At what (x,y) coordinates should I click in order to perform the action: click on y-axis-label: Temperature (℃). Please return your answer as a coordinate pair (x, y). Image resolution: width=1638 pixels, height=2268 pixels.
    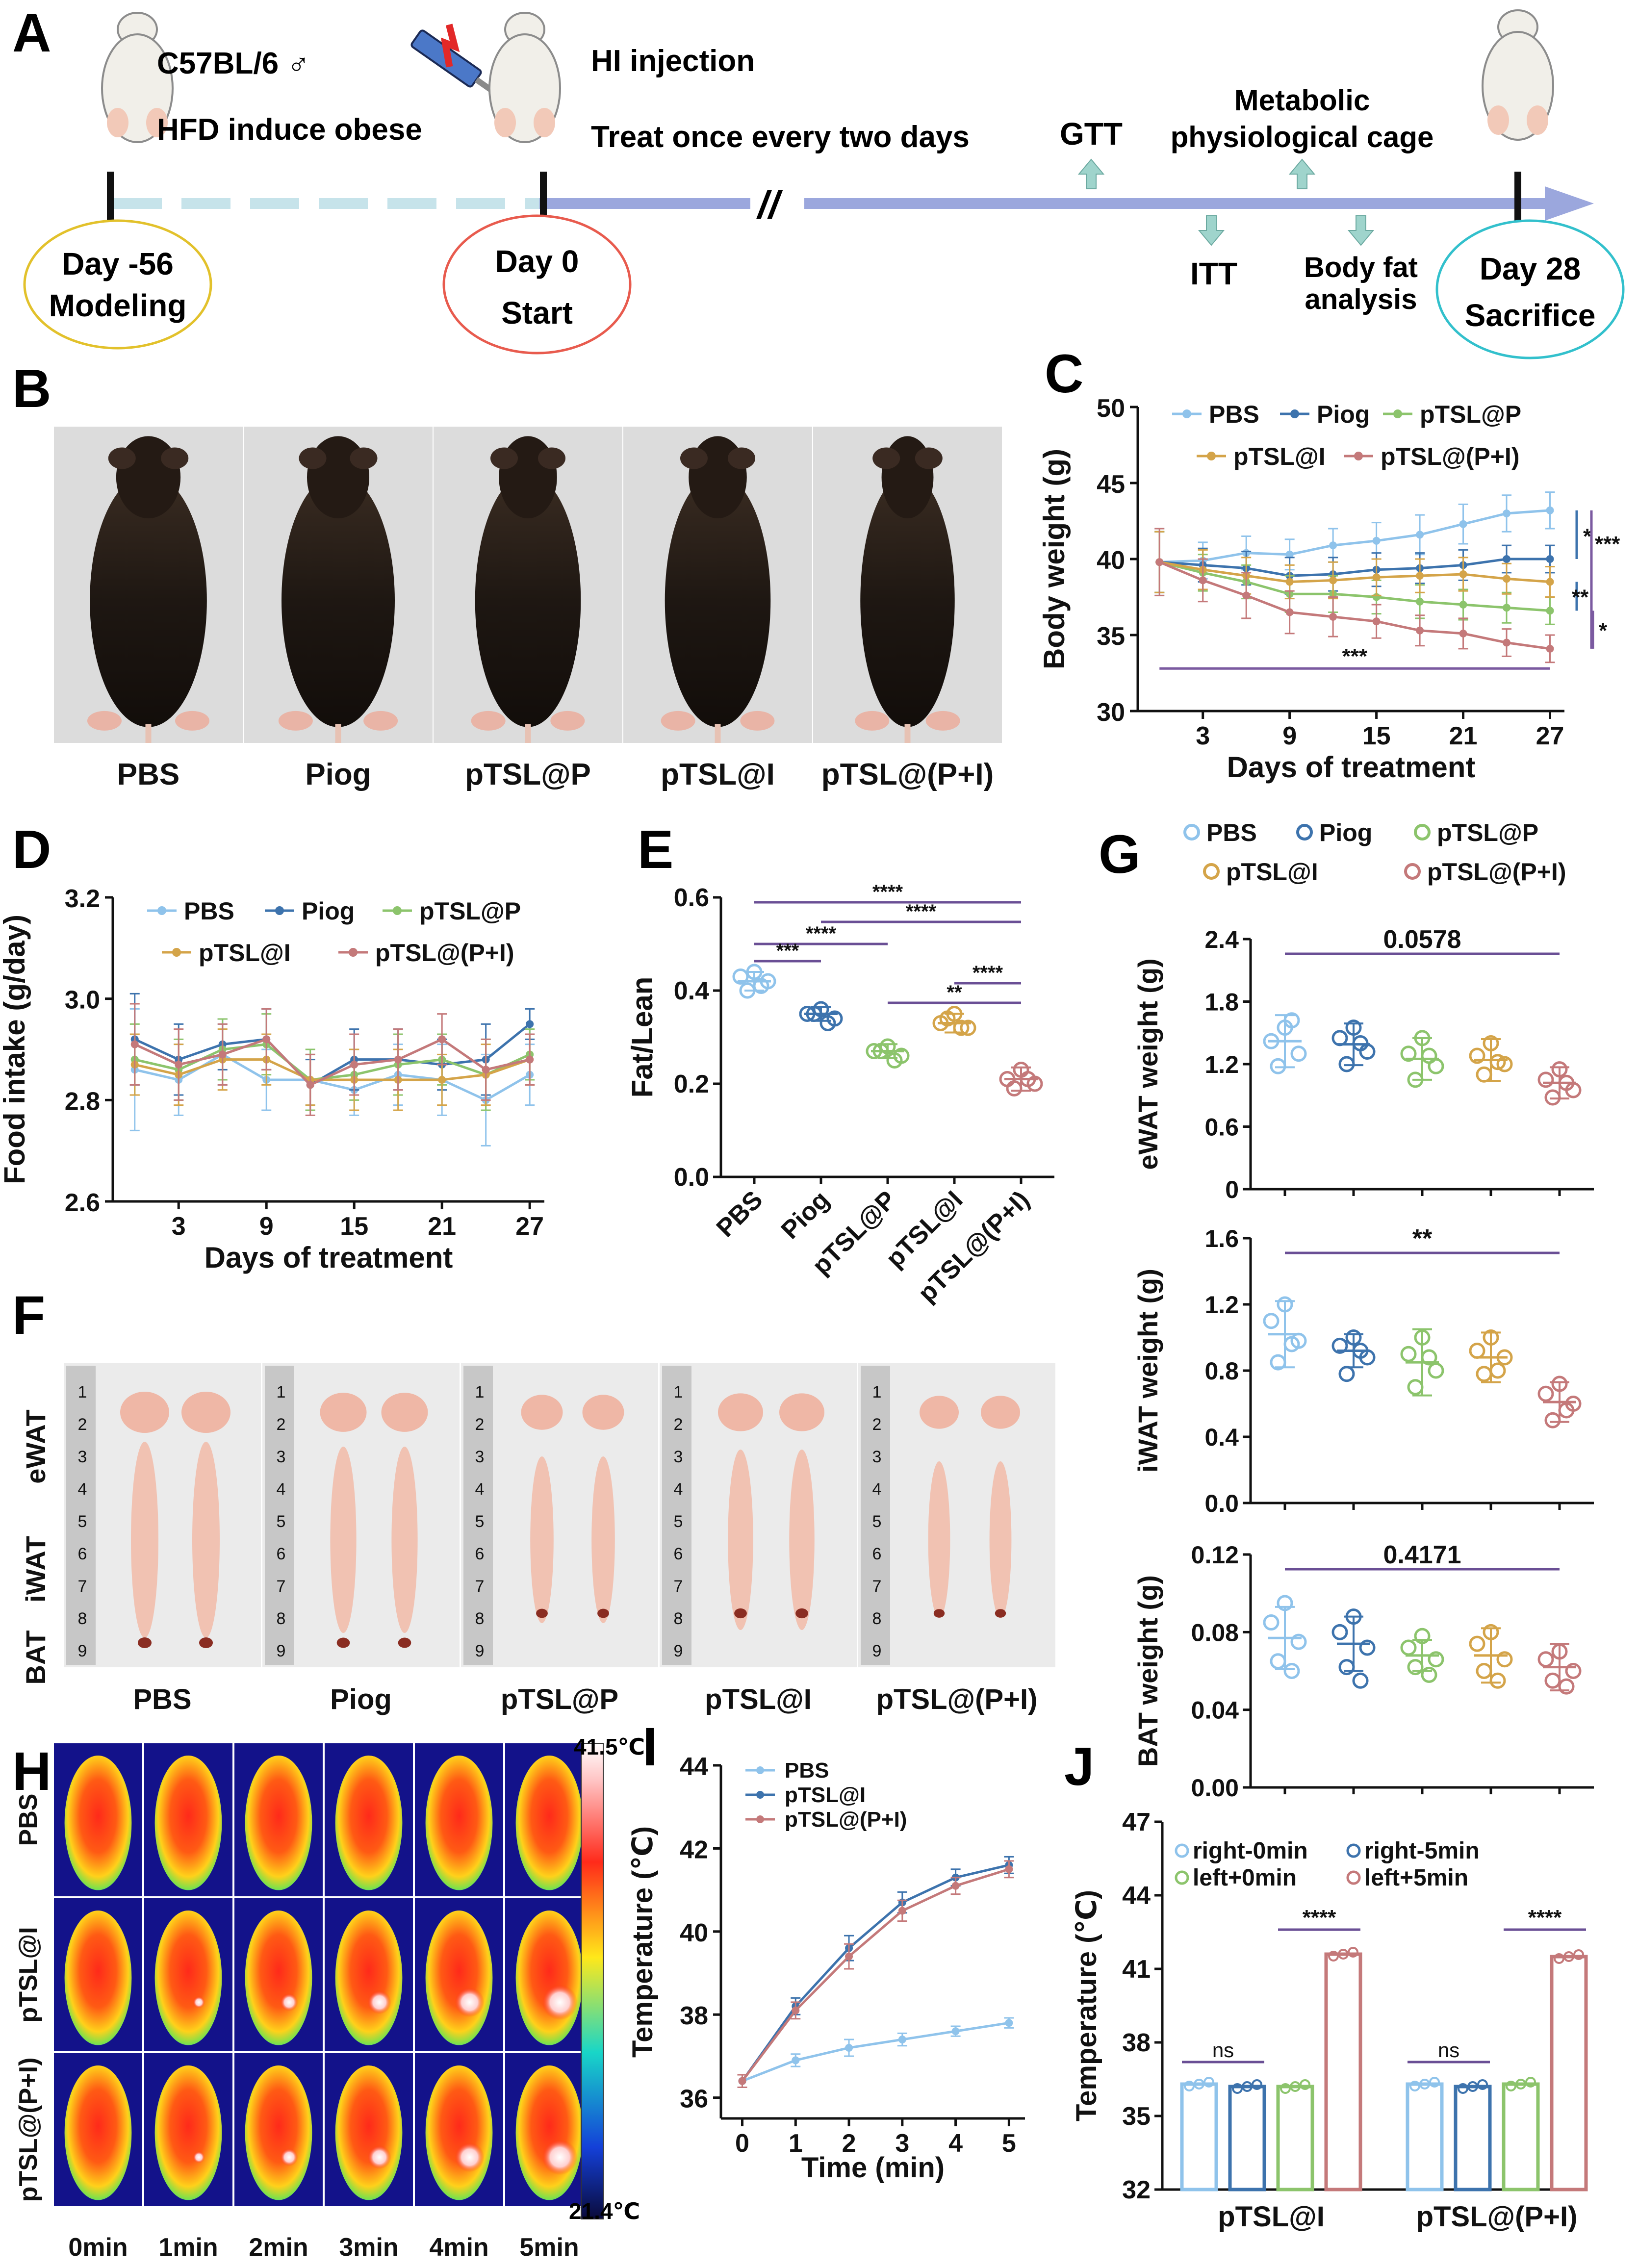
    Looking at the image, I should click on (1086, 2006).